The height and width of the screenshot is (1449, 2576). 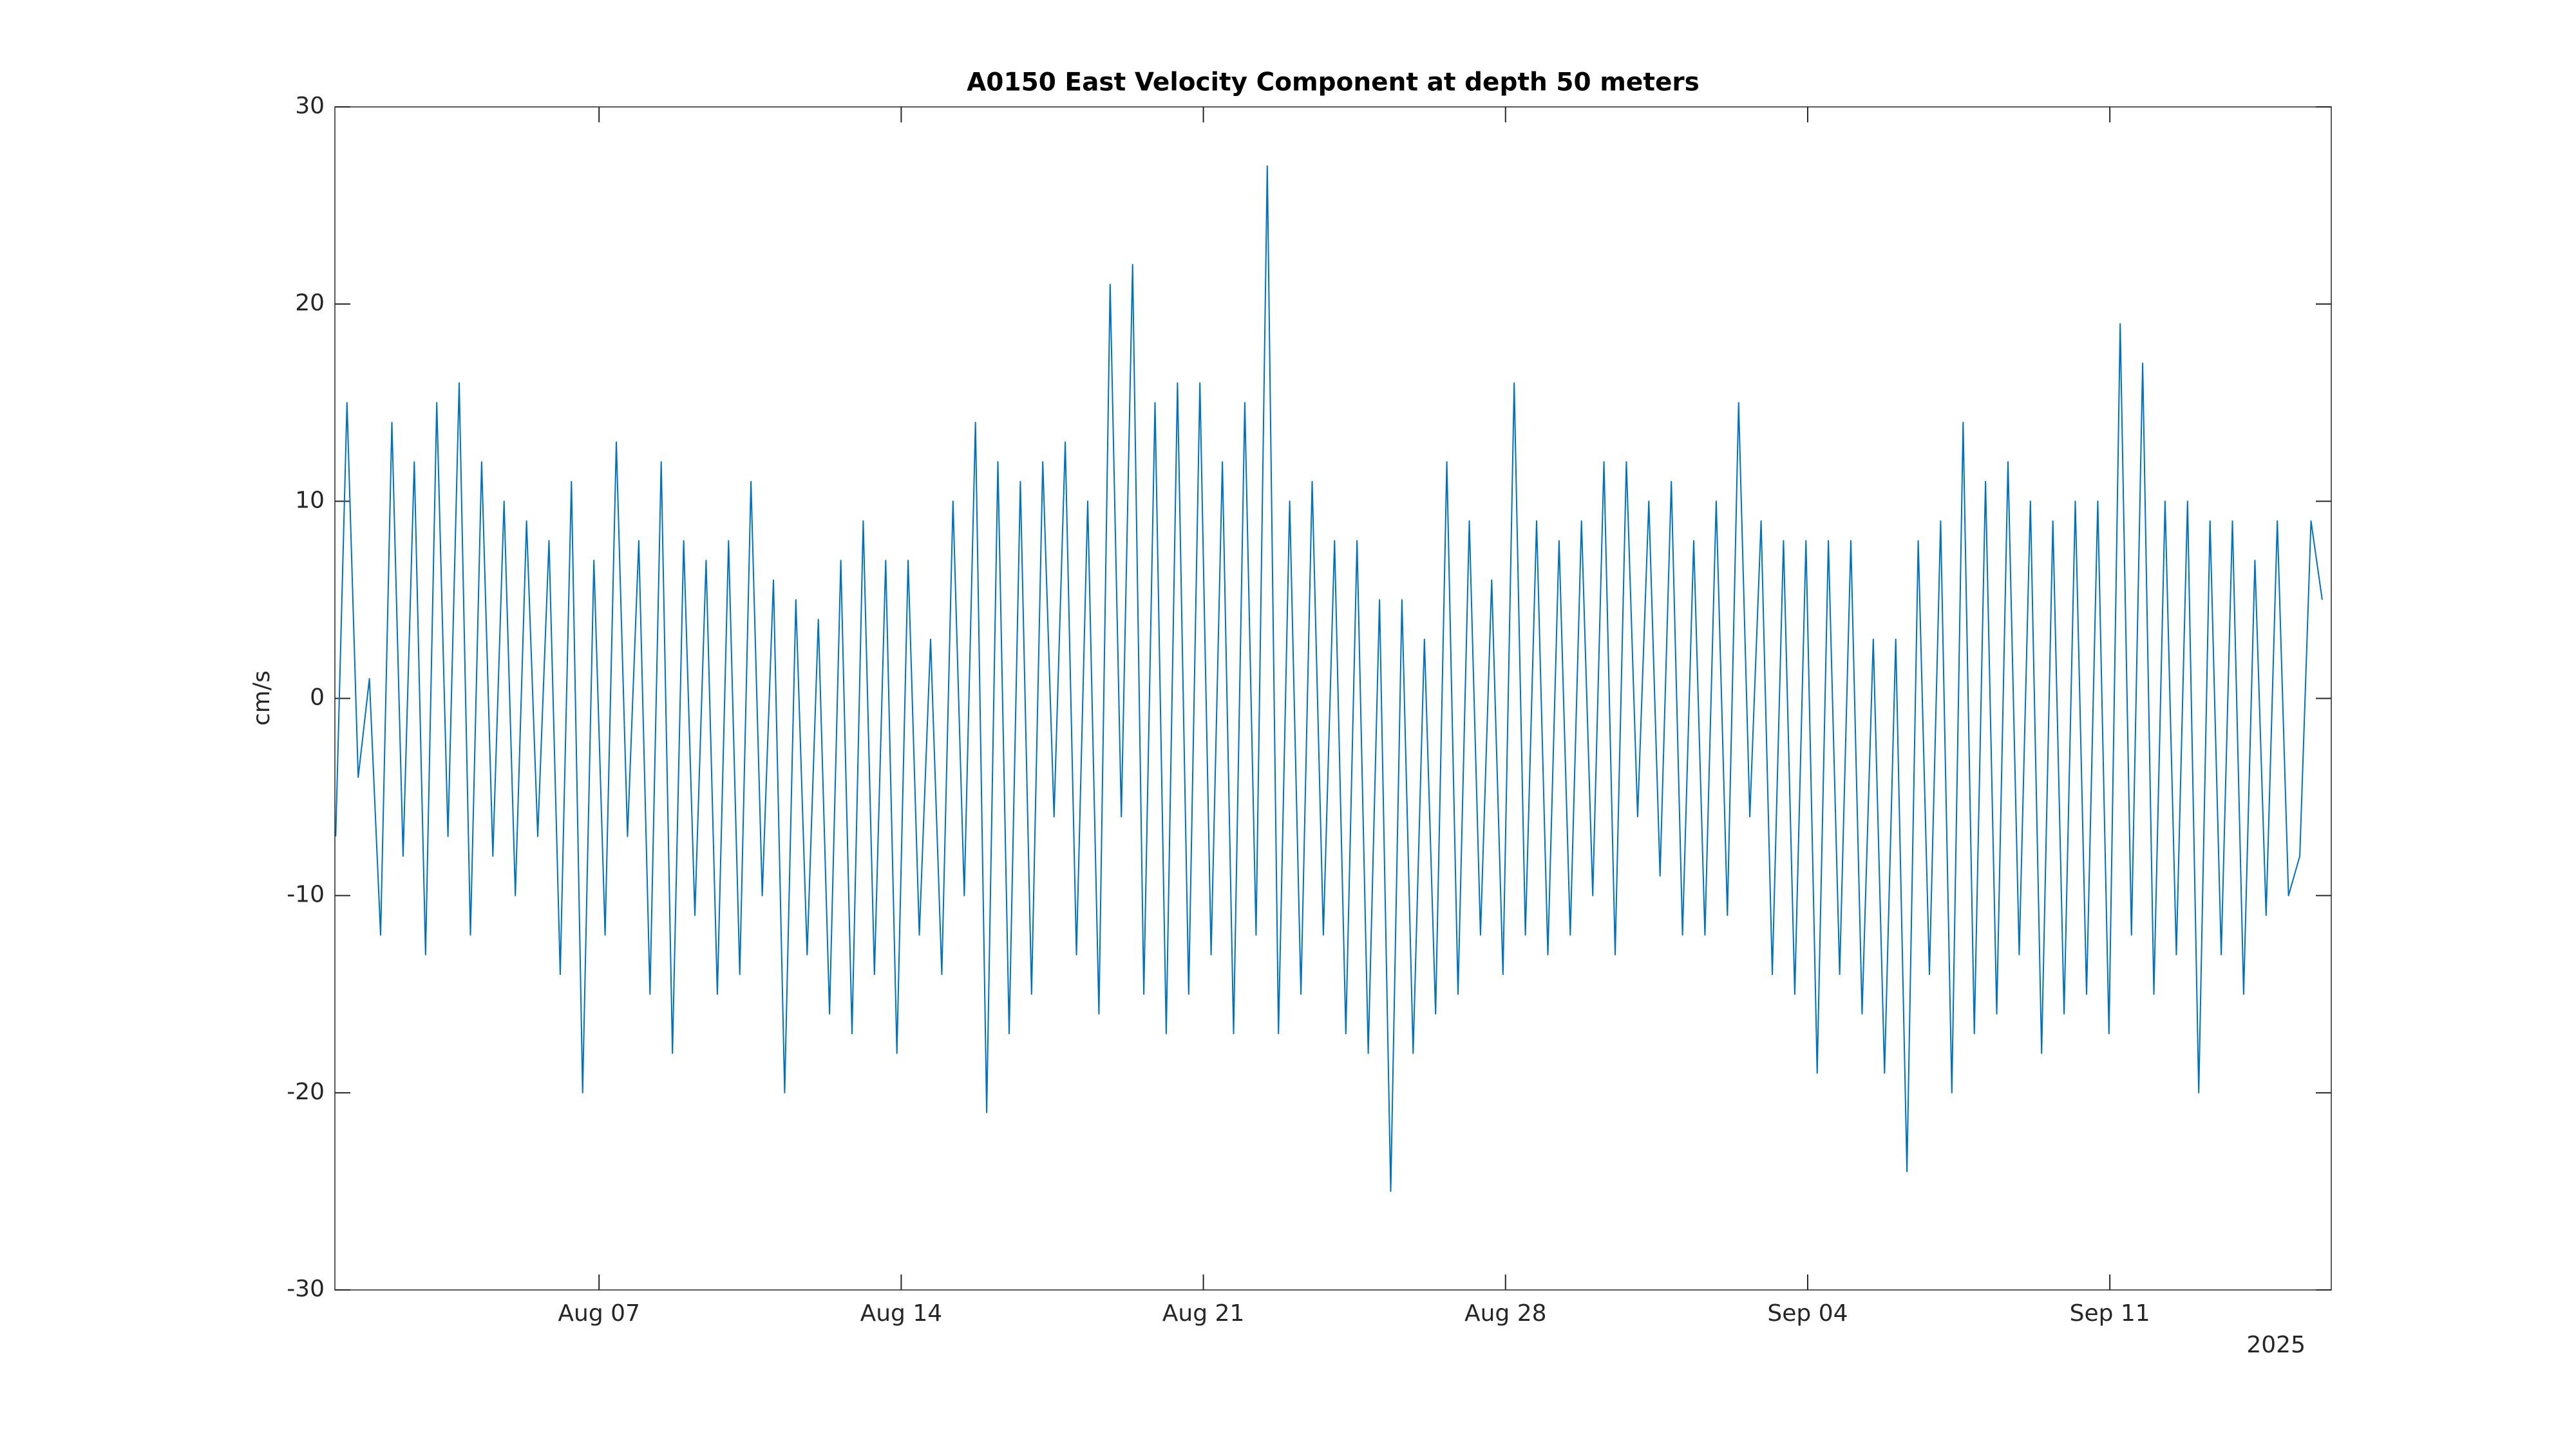 I want to click on x-tick-label: Aug 21, so click(x=1203, y=1314).